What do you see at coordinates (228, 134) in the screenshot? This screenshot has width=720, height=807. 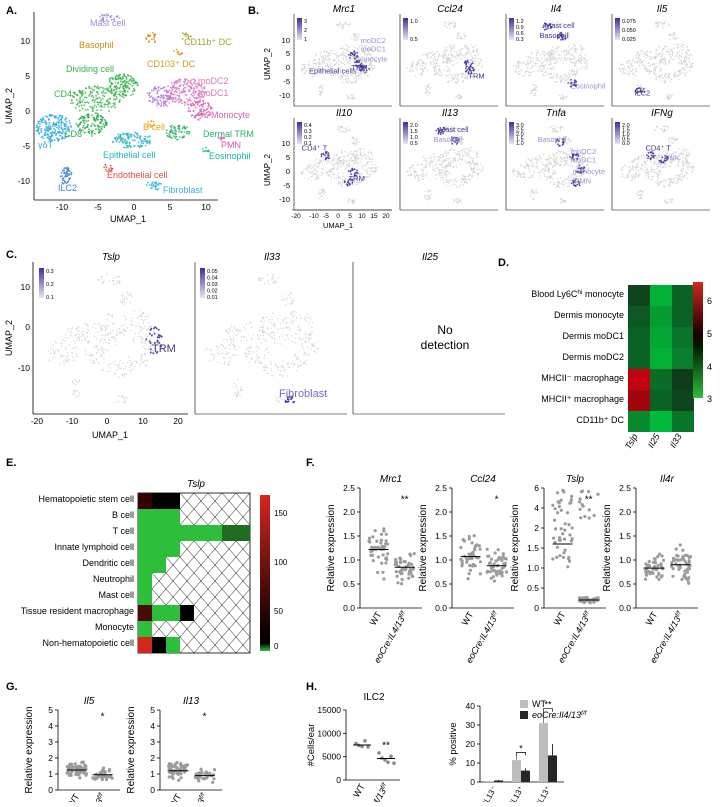 I see `a-label-dermal-trm: Dermal TRM` at bounding box center [228, 134].